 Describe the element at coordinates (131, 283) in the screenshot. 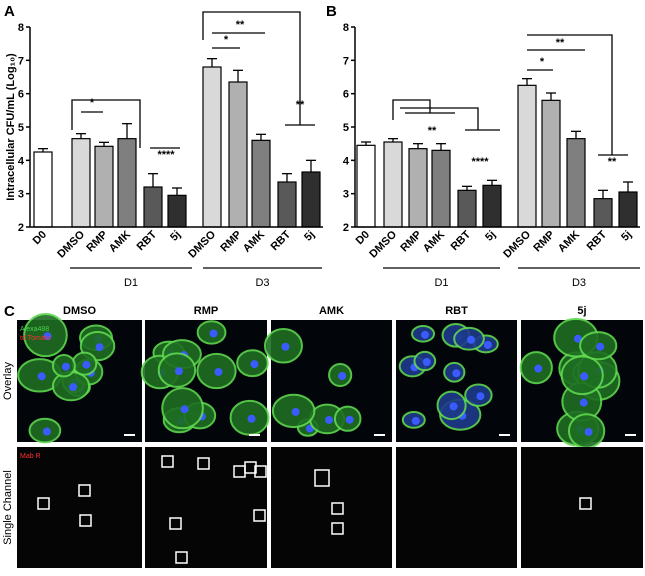

I see `group-label: D1` at that location.